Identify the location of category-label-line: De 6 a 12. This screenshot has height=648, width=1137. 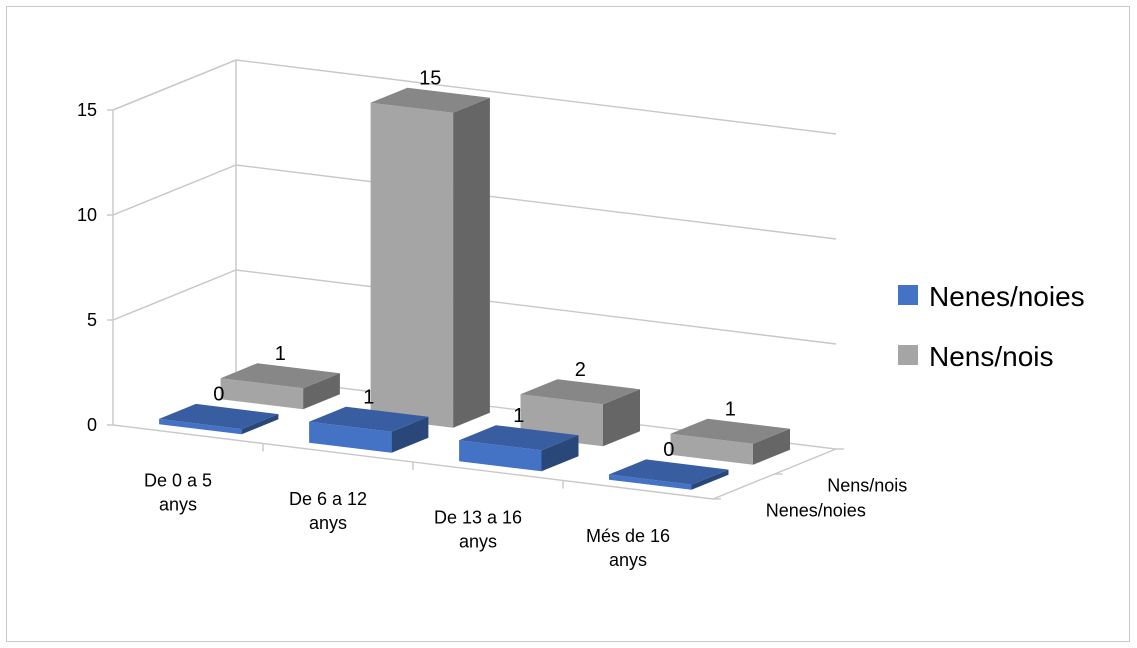
(328, 499).